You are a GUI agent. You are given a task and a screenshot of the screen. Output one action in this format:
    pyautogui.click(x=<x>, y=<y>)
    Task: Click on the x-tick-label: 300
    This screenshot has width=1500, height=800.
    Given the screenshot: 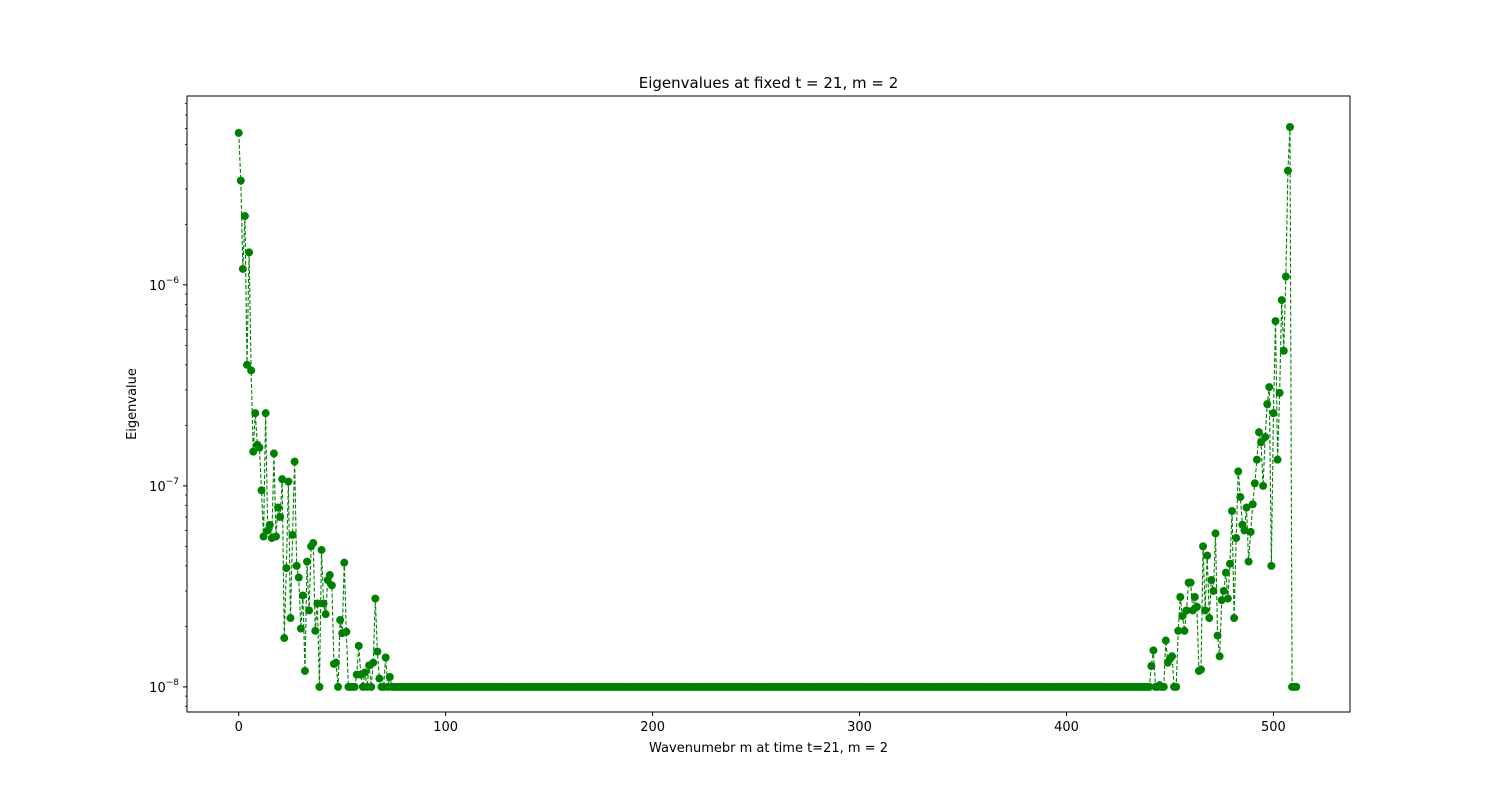 What is the action you would take?
    pyautogui.click(x=859, y=727)
    